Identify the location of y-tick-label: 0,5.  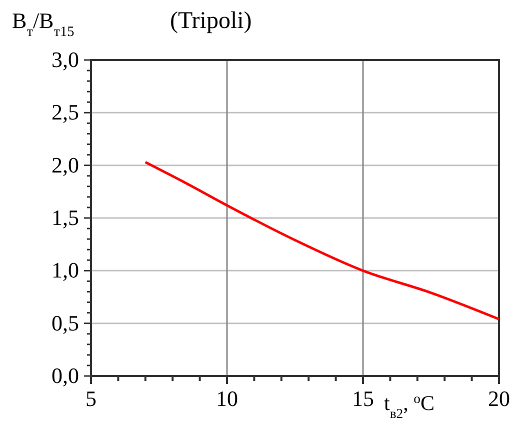
(65, 323).